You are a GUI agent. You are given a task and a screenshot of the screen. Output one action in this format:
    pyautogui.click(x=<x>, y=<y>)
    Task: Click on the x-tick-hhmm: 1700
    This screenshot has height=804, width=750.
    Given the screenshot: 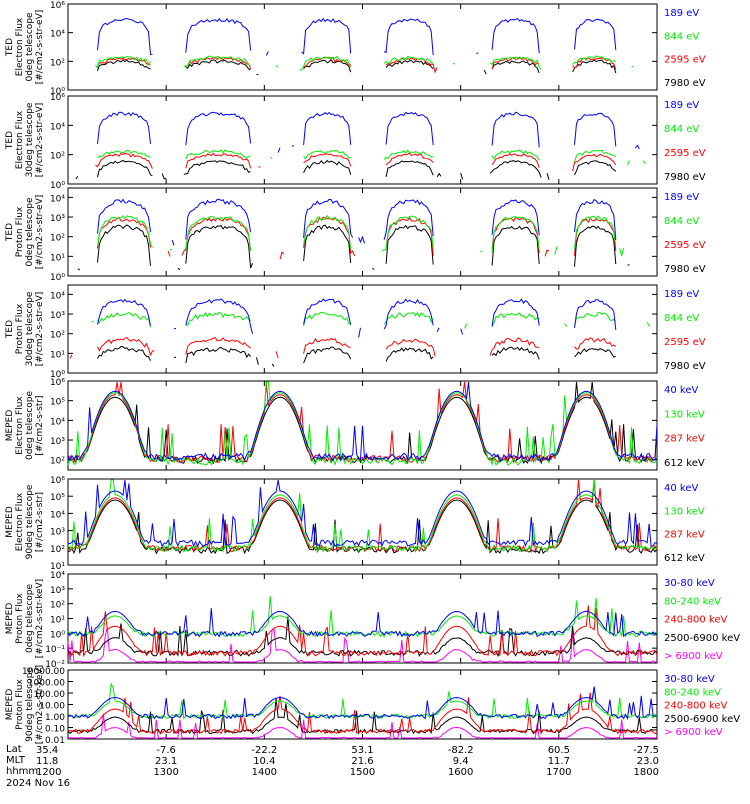 What is the action you would take?
    pyautogui.click(x=558, y=772)
    